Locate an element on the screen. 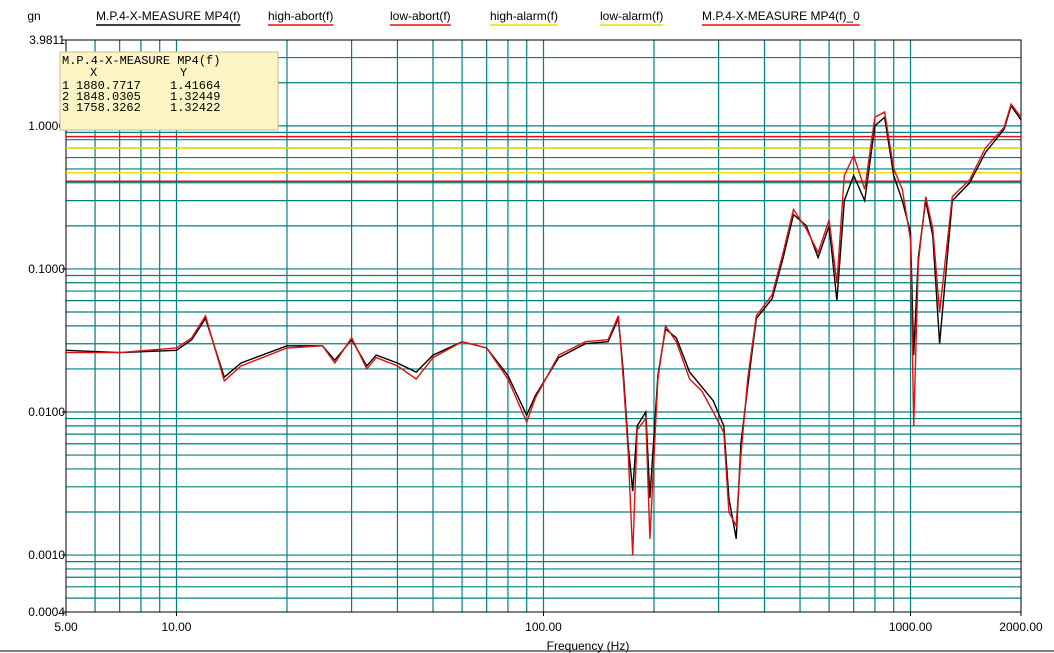 The width and height of the screenshot is (1054, 653). legend-label: high-alarm(f) is located at coordinates (524, 16).